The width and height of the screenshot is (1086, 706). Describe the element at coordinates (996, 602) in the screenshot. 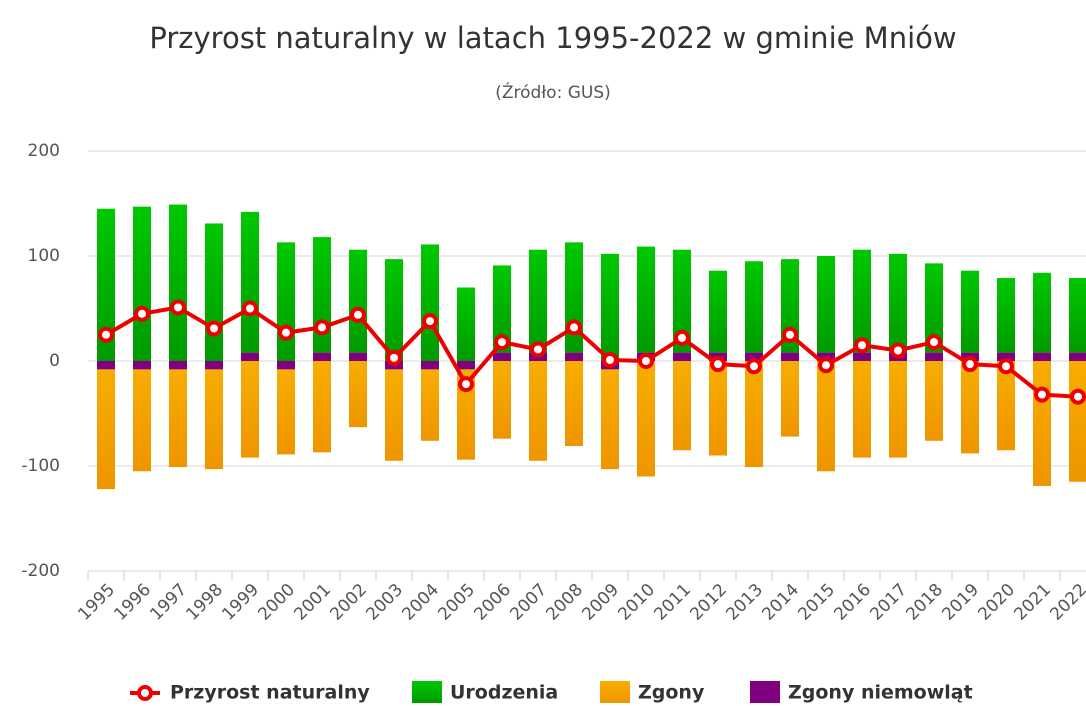

I see `x-tick-label: 2020` at that location.